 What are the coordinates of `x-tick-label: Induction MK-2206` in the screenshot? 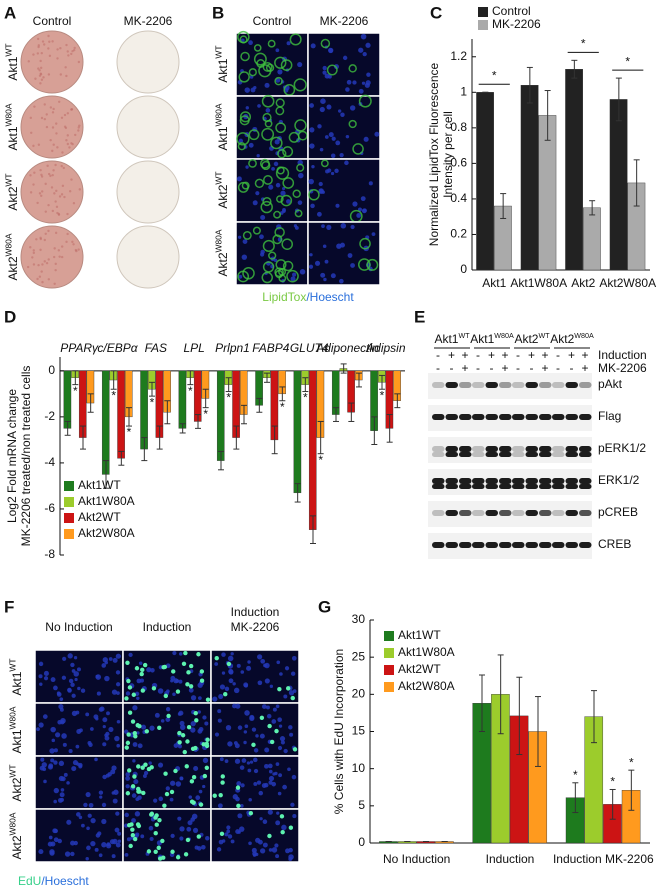 It's located at (603, 859).